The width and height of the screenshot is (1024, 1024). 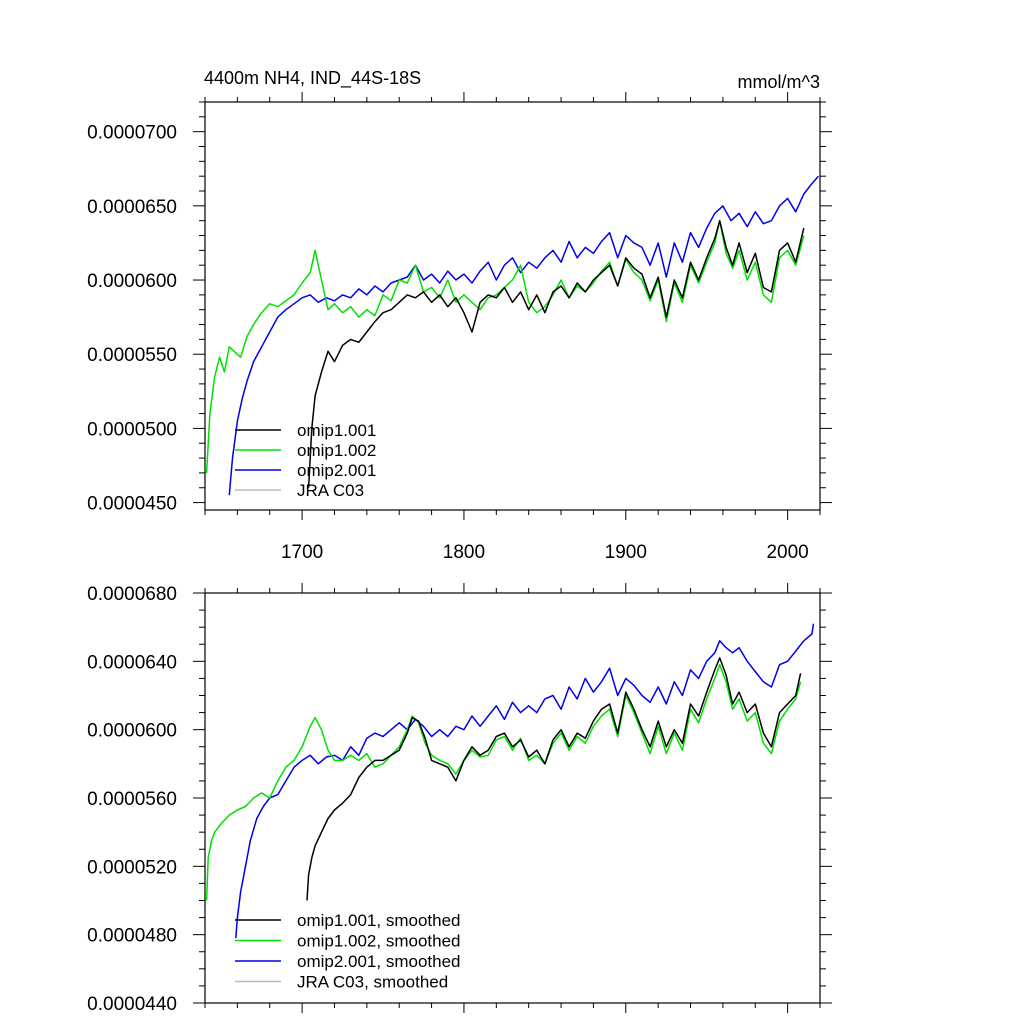 What do you see at coordinates (132, 207) in the screenshot?
I see `y-tick-label: 0.0000650` at bounding box center [132, 207].